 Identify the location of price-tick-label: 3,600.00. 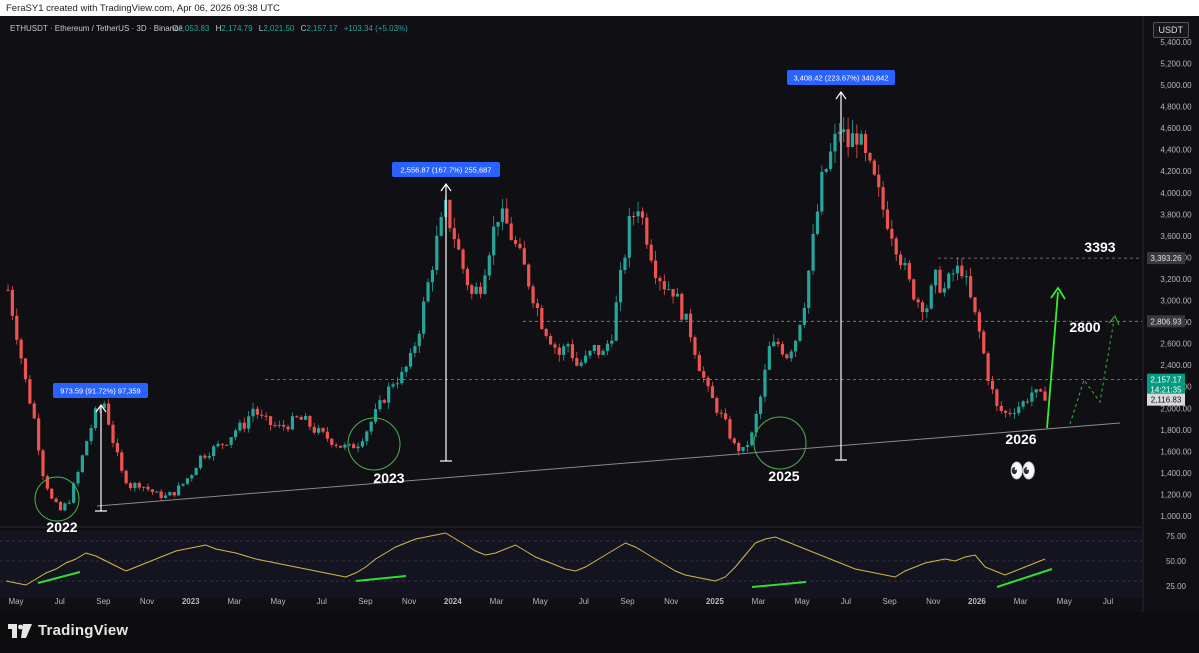
(1176, 236).